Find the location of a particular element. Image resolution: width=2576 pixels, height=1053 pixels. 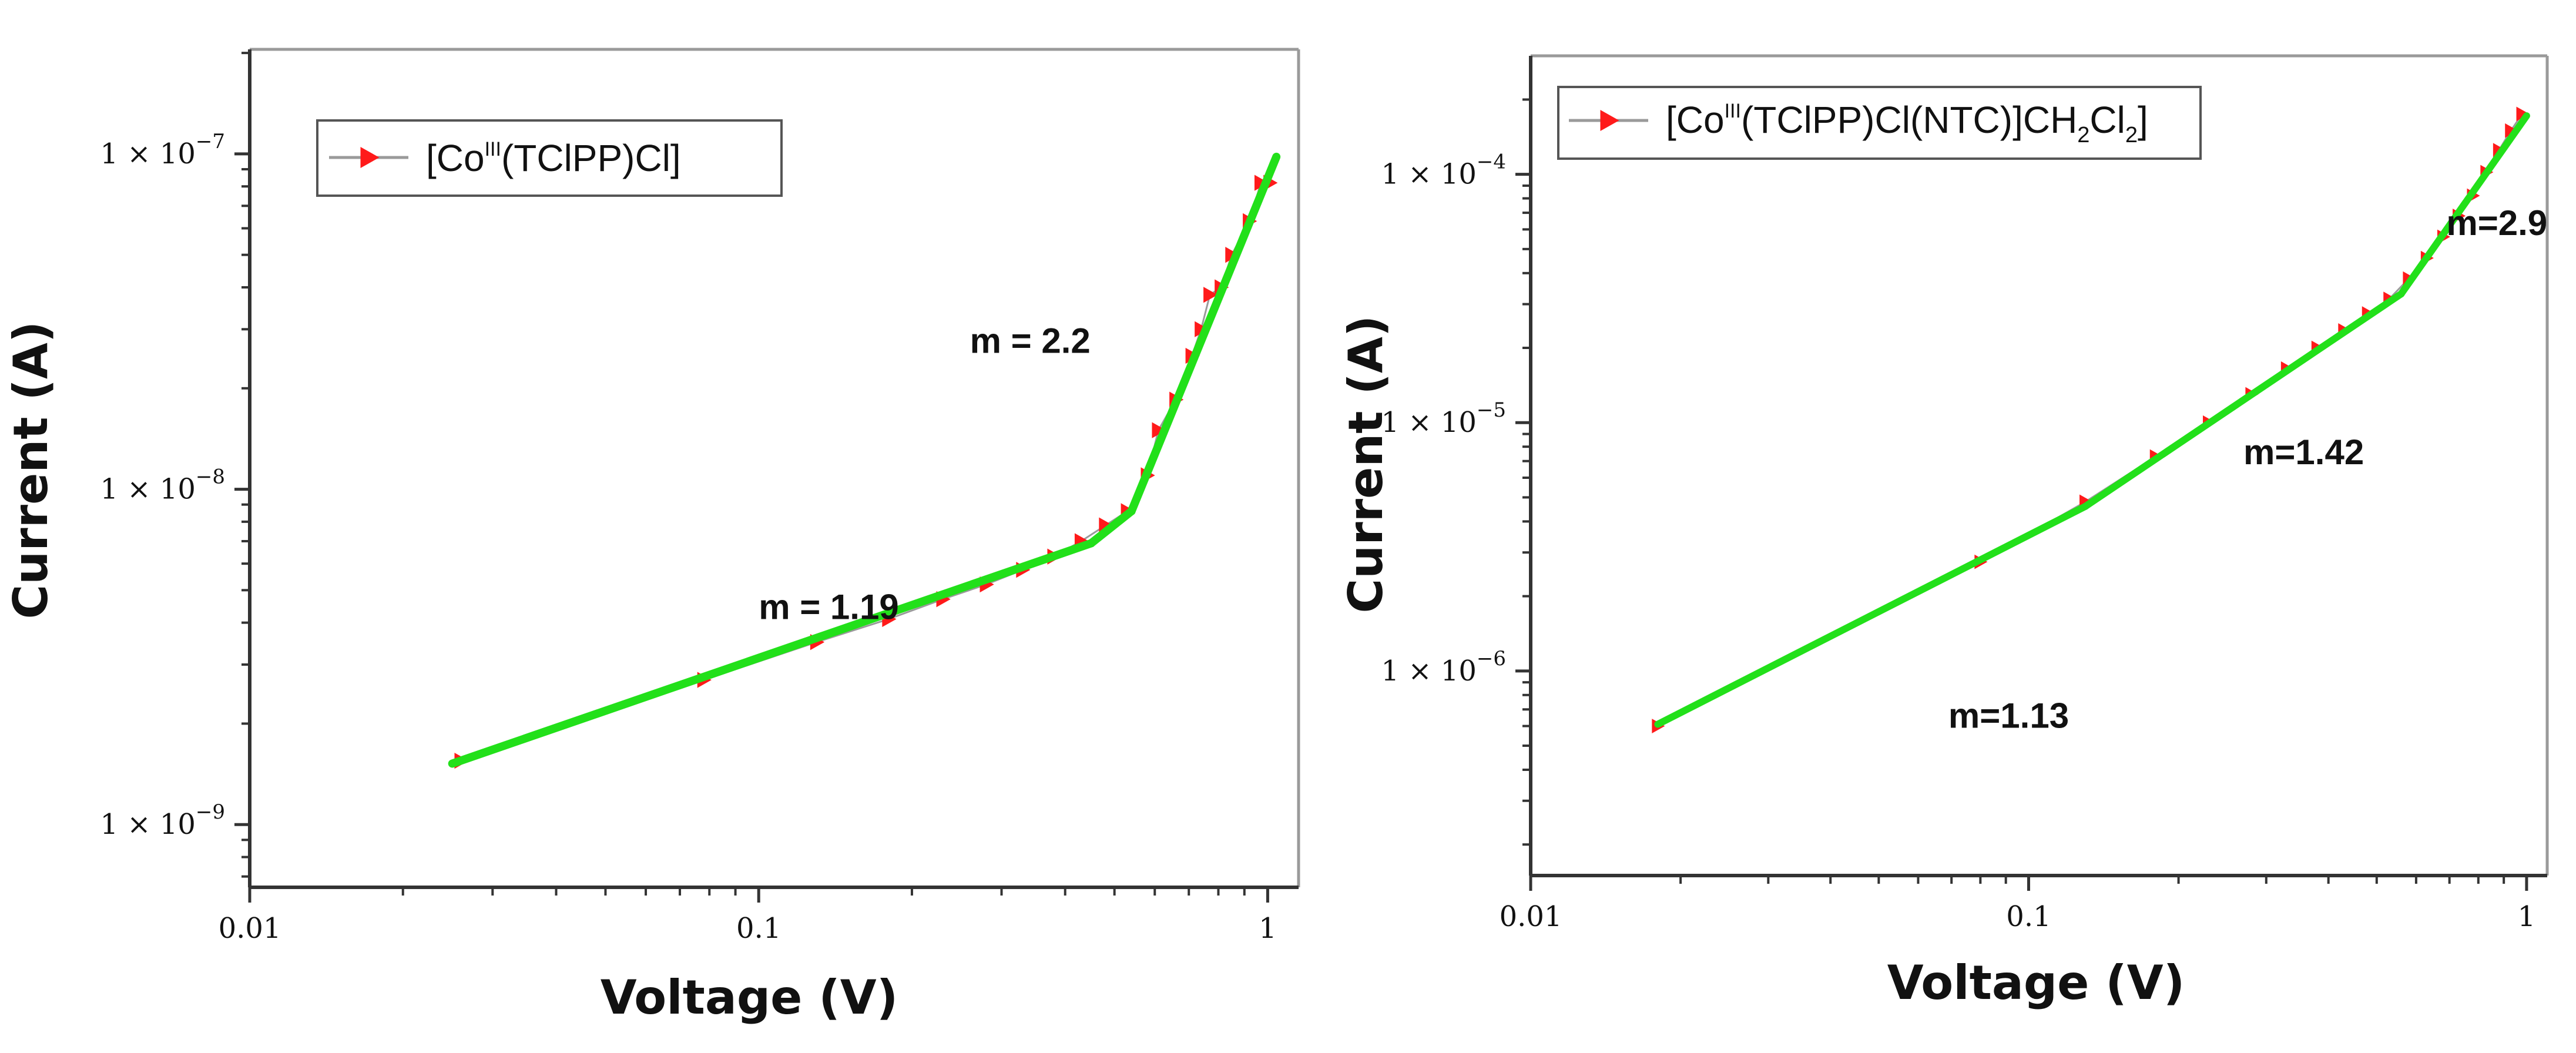

y-tick-exponent: −7 is located at coordinates (210, 141).